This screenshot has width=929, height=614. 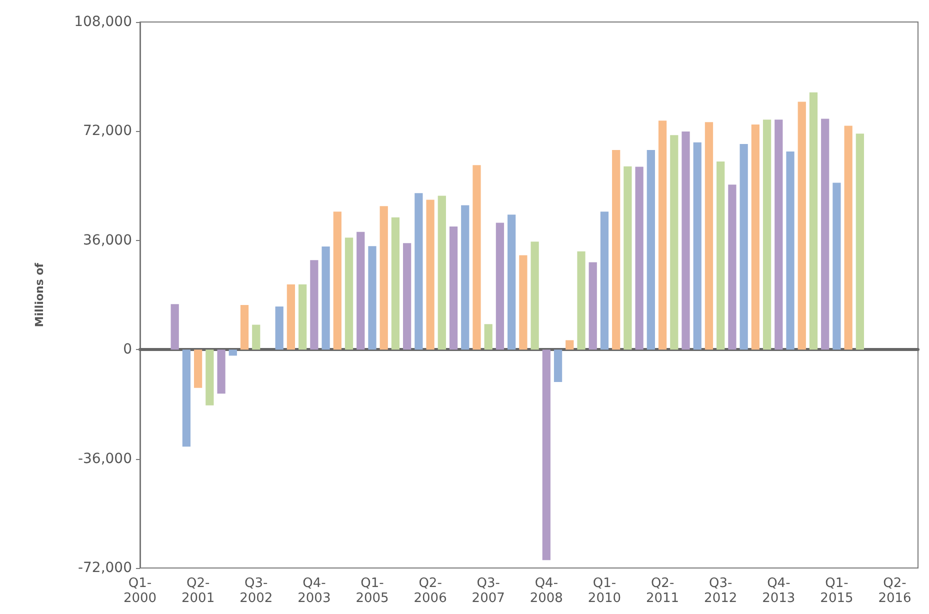 What do you see at coordinates (605, 591) in the screenshot?
I see `x-tick-label: Q1-2010` at bounding box center [605, 591].